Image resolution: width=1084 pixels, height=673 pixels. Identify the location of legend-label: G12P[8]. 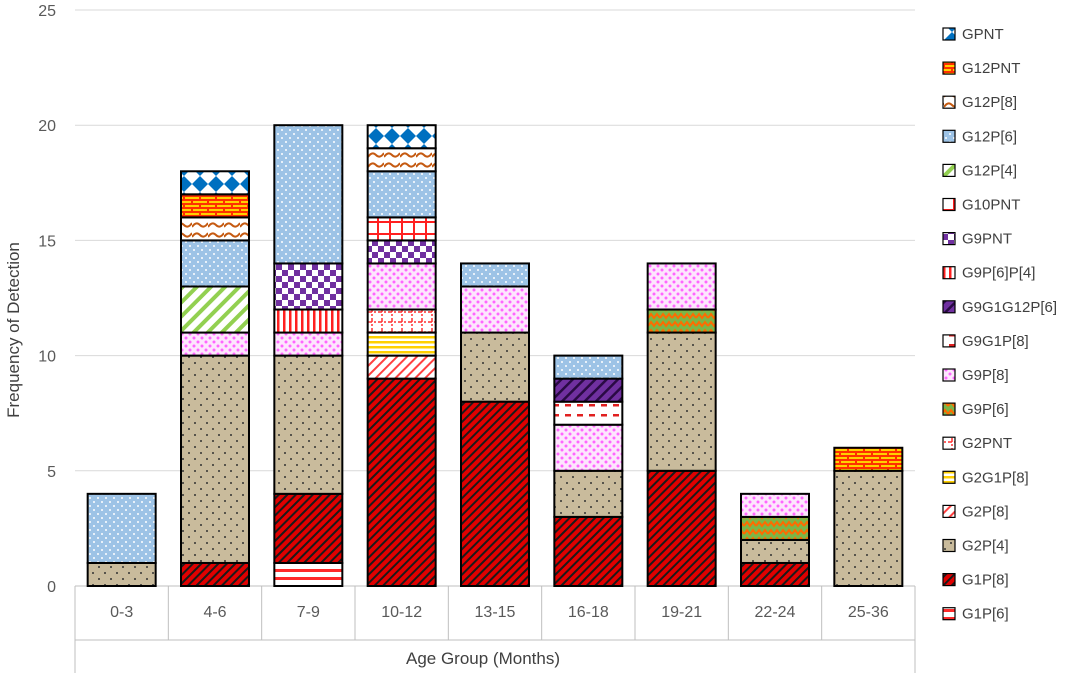
(989, 102).